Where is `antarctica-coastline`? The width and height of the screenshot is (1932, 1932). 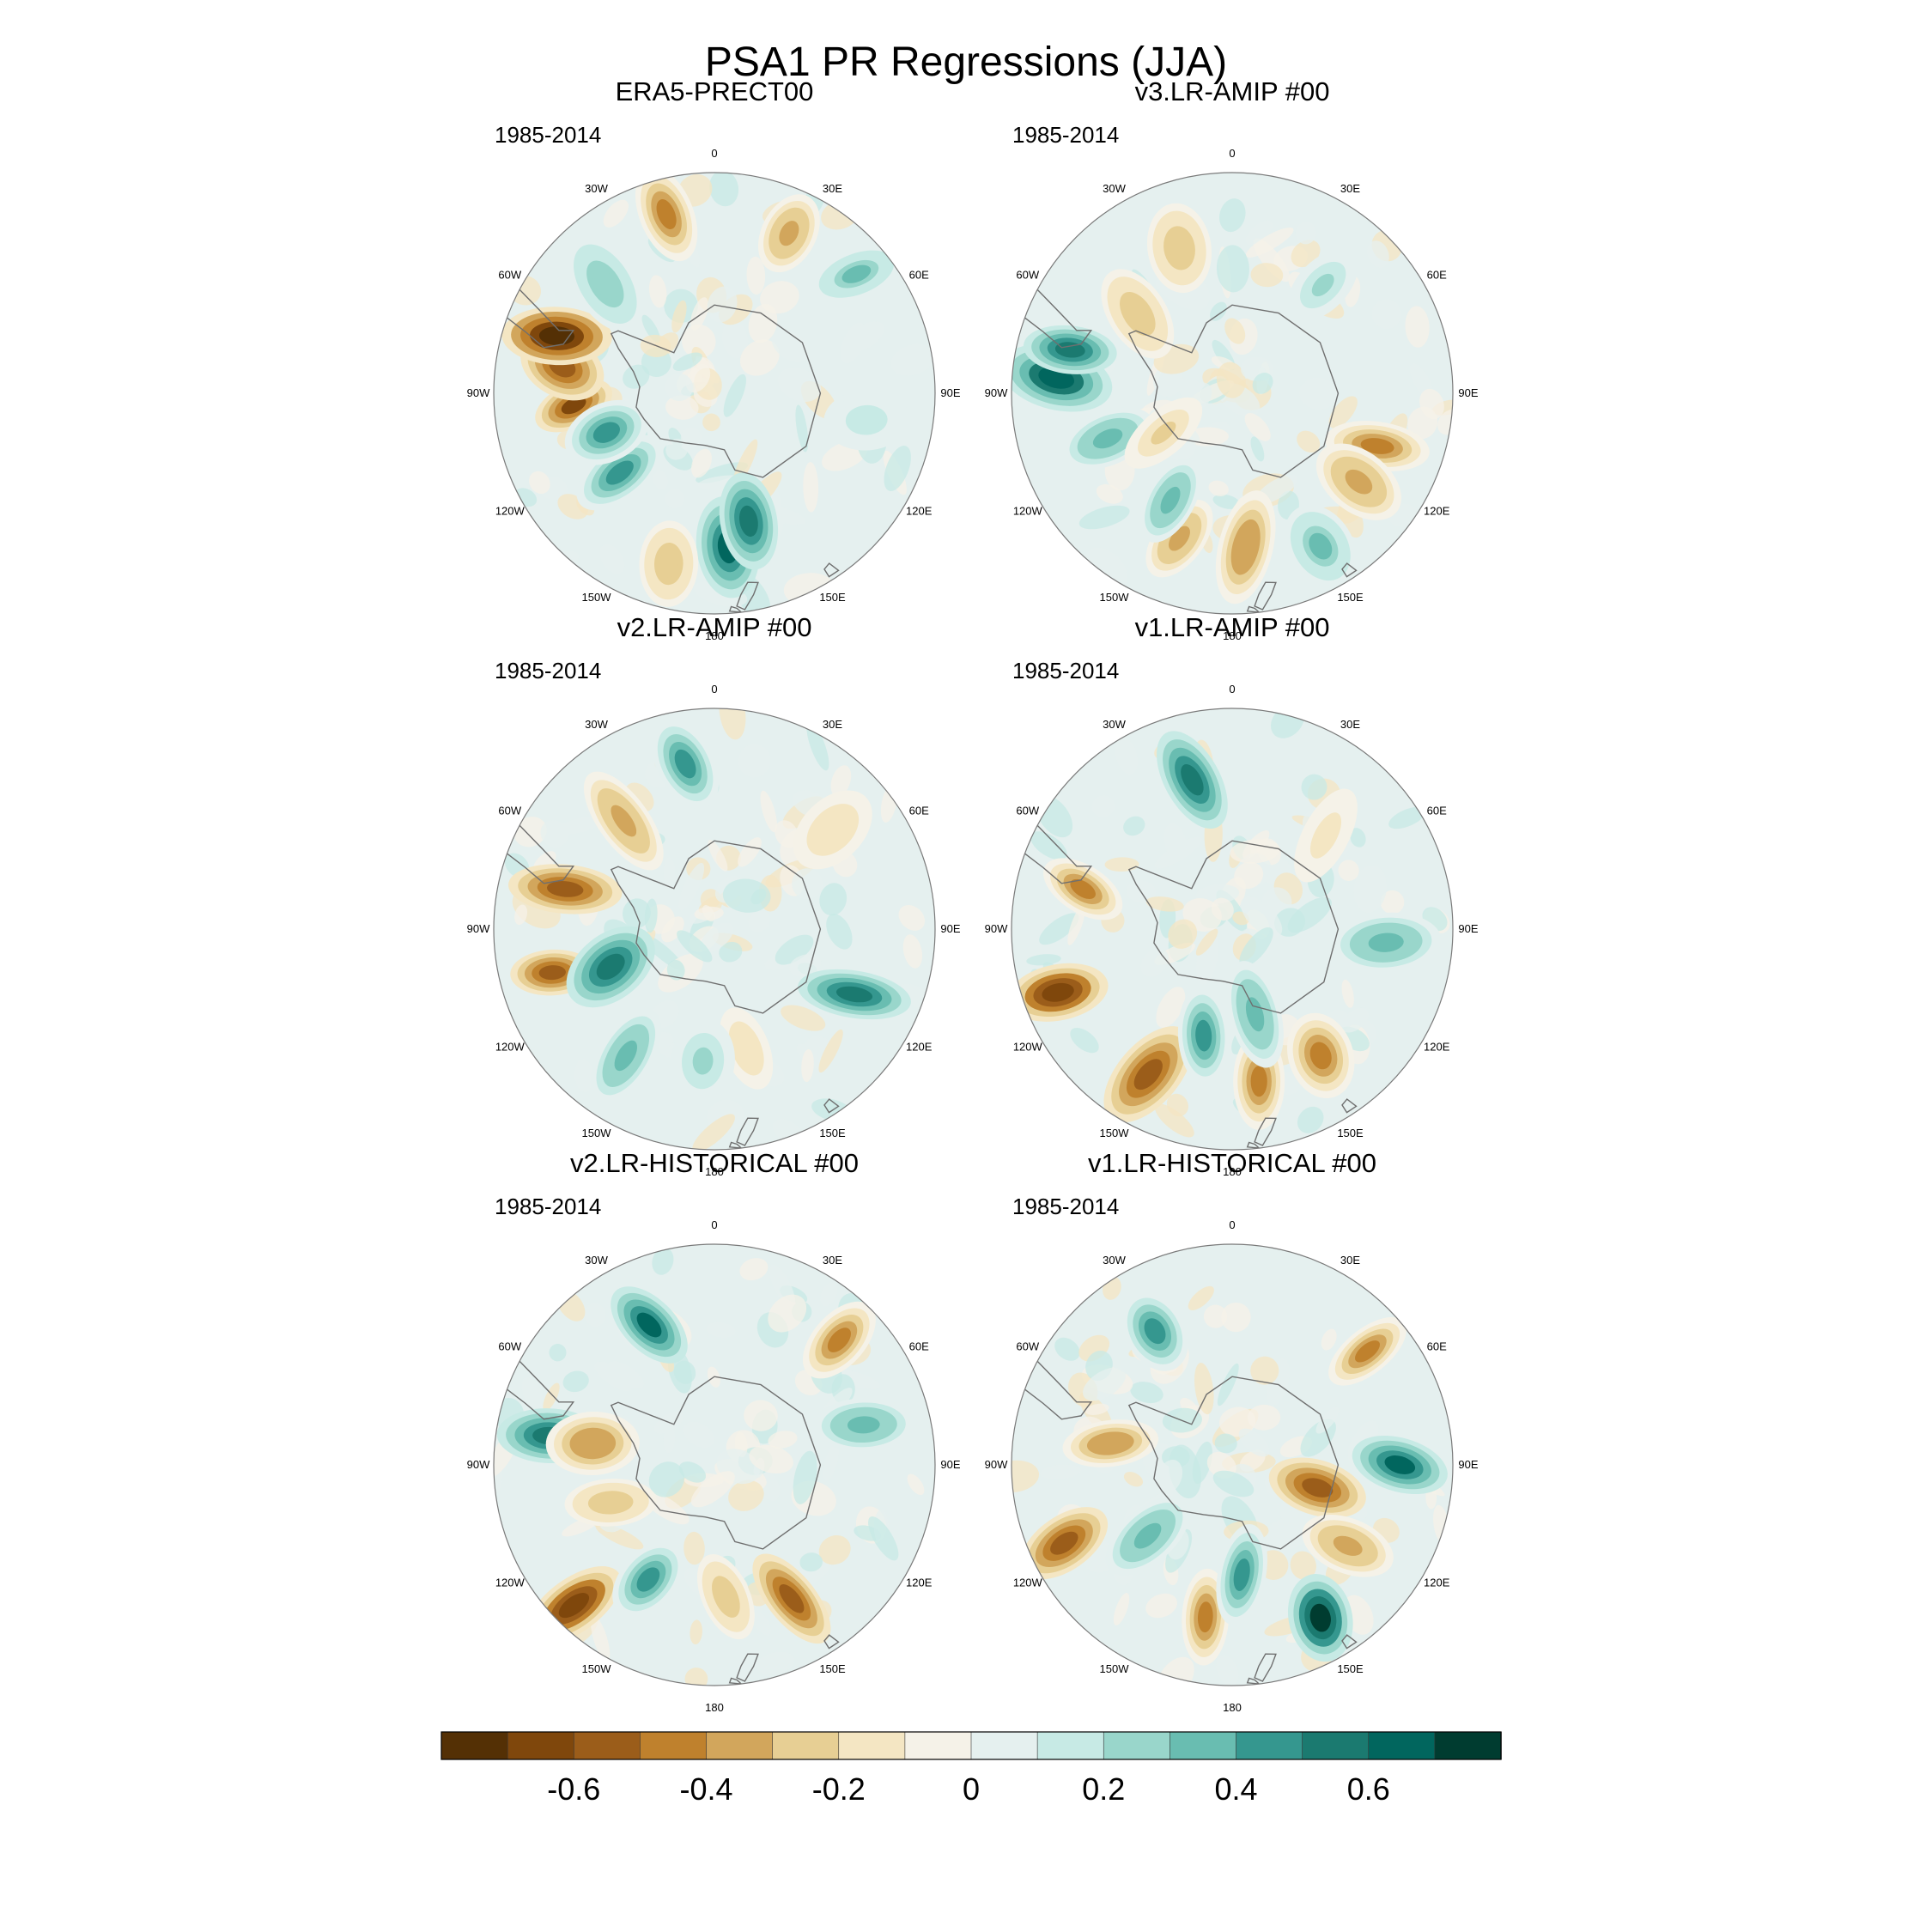 antarctica-coastline is located at coordinates (1233, 391).